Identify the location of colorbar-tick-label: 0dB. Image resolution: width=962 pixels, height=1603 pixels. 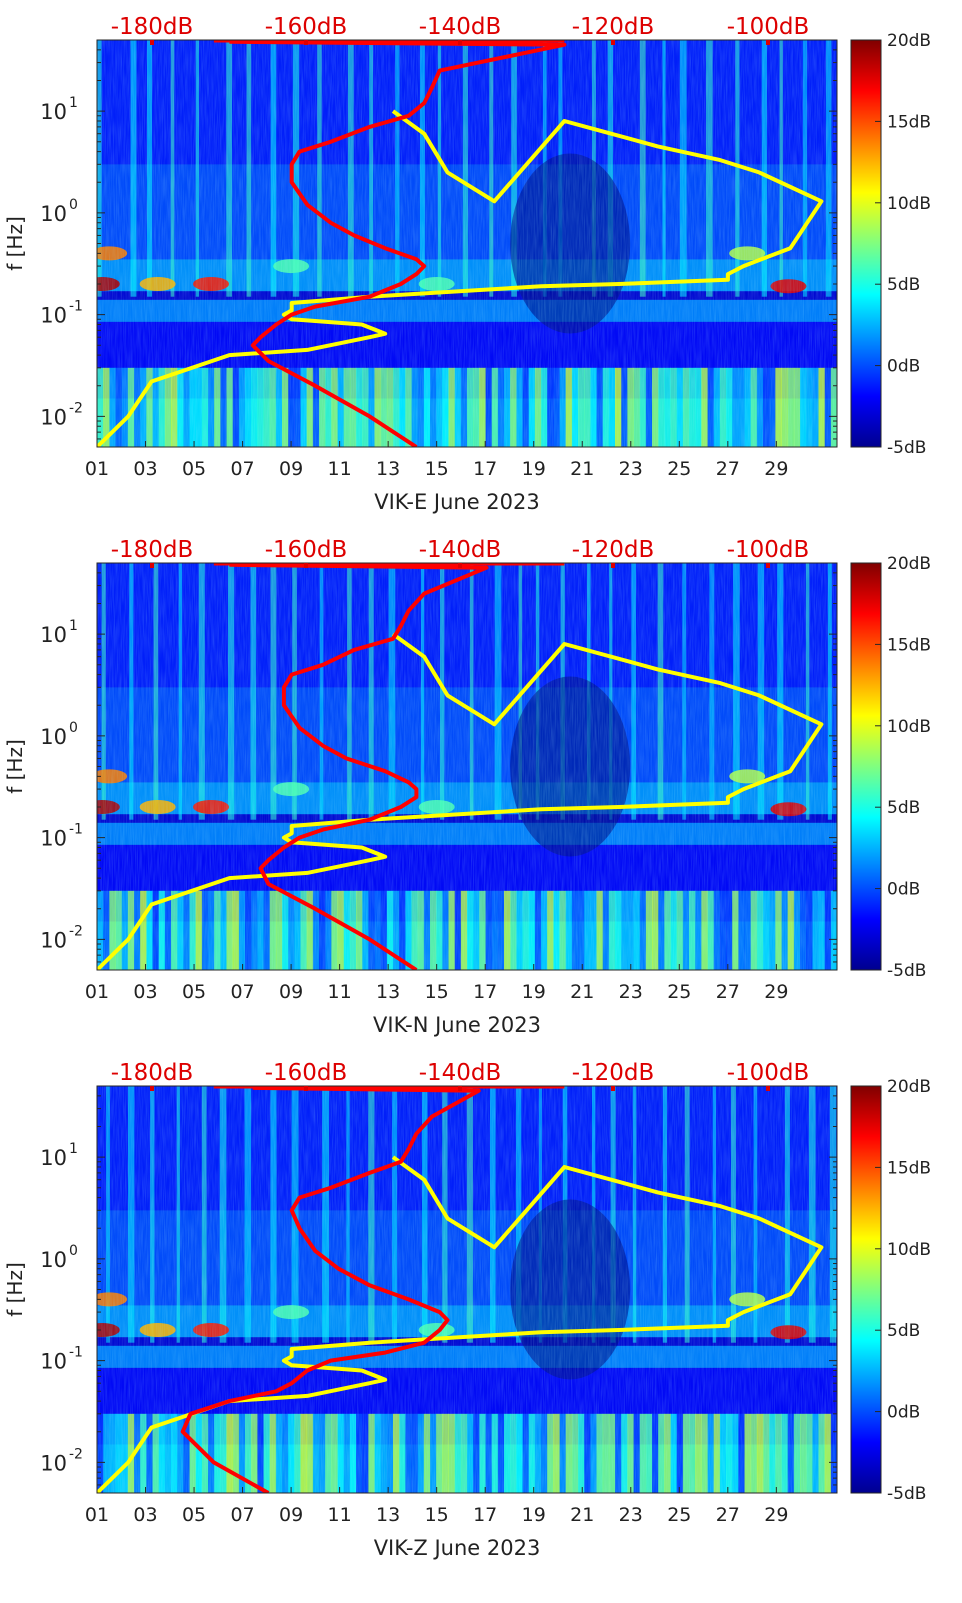
(903, 367).